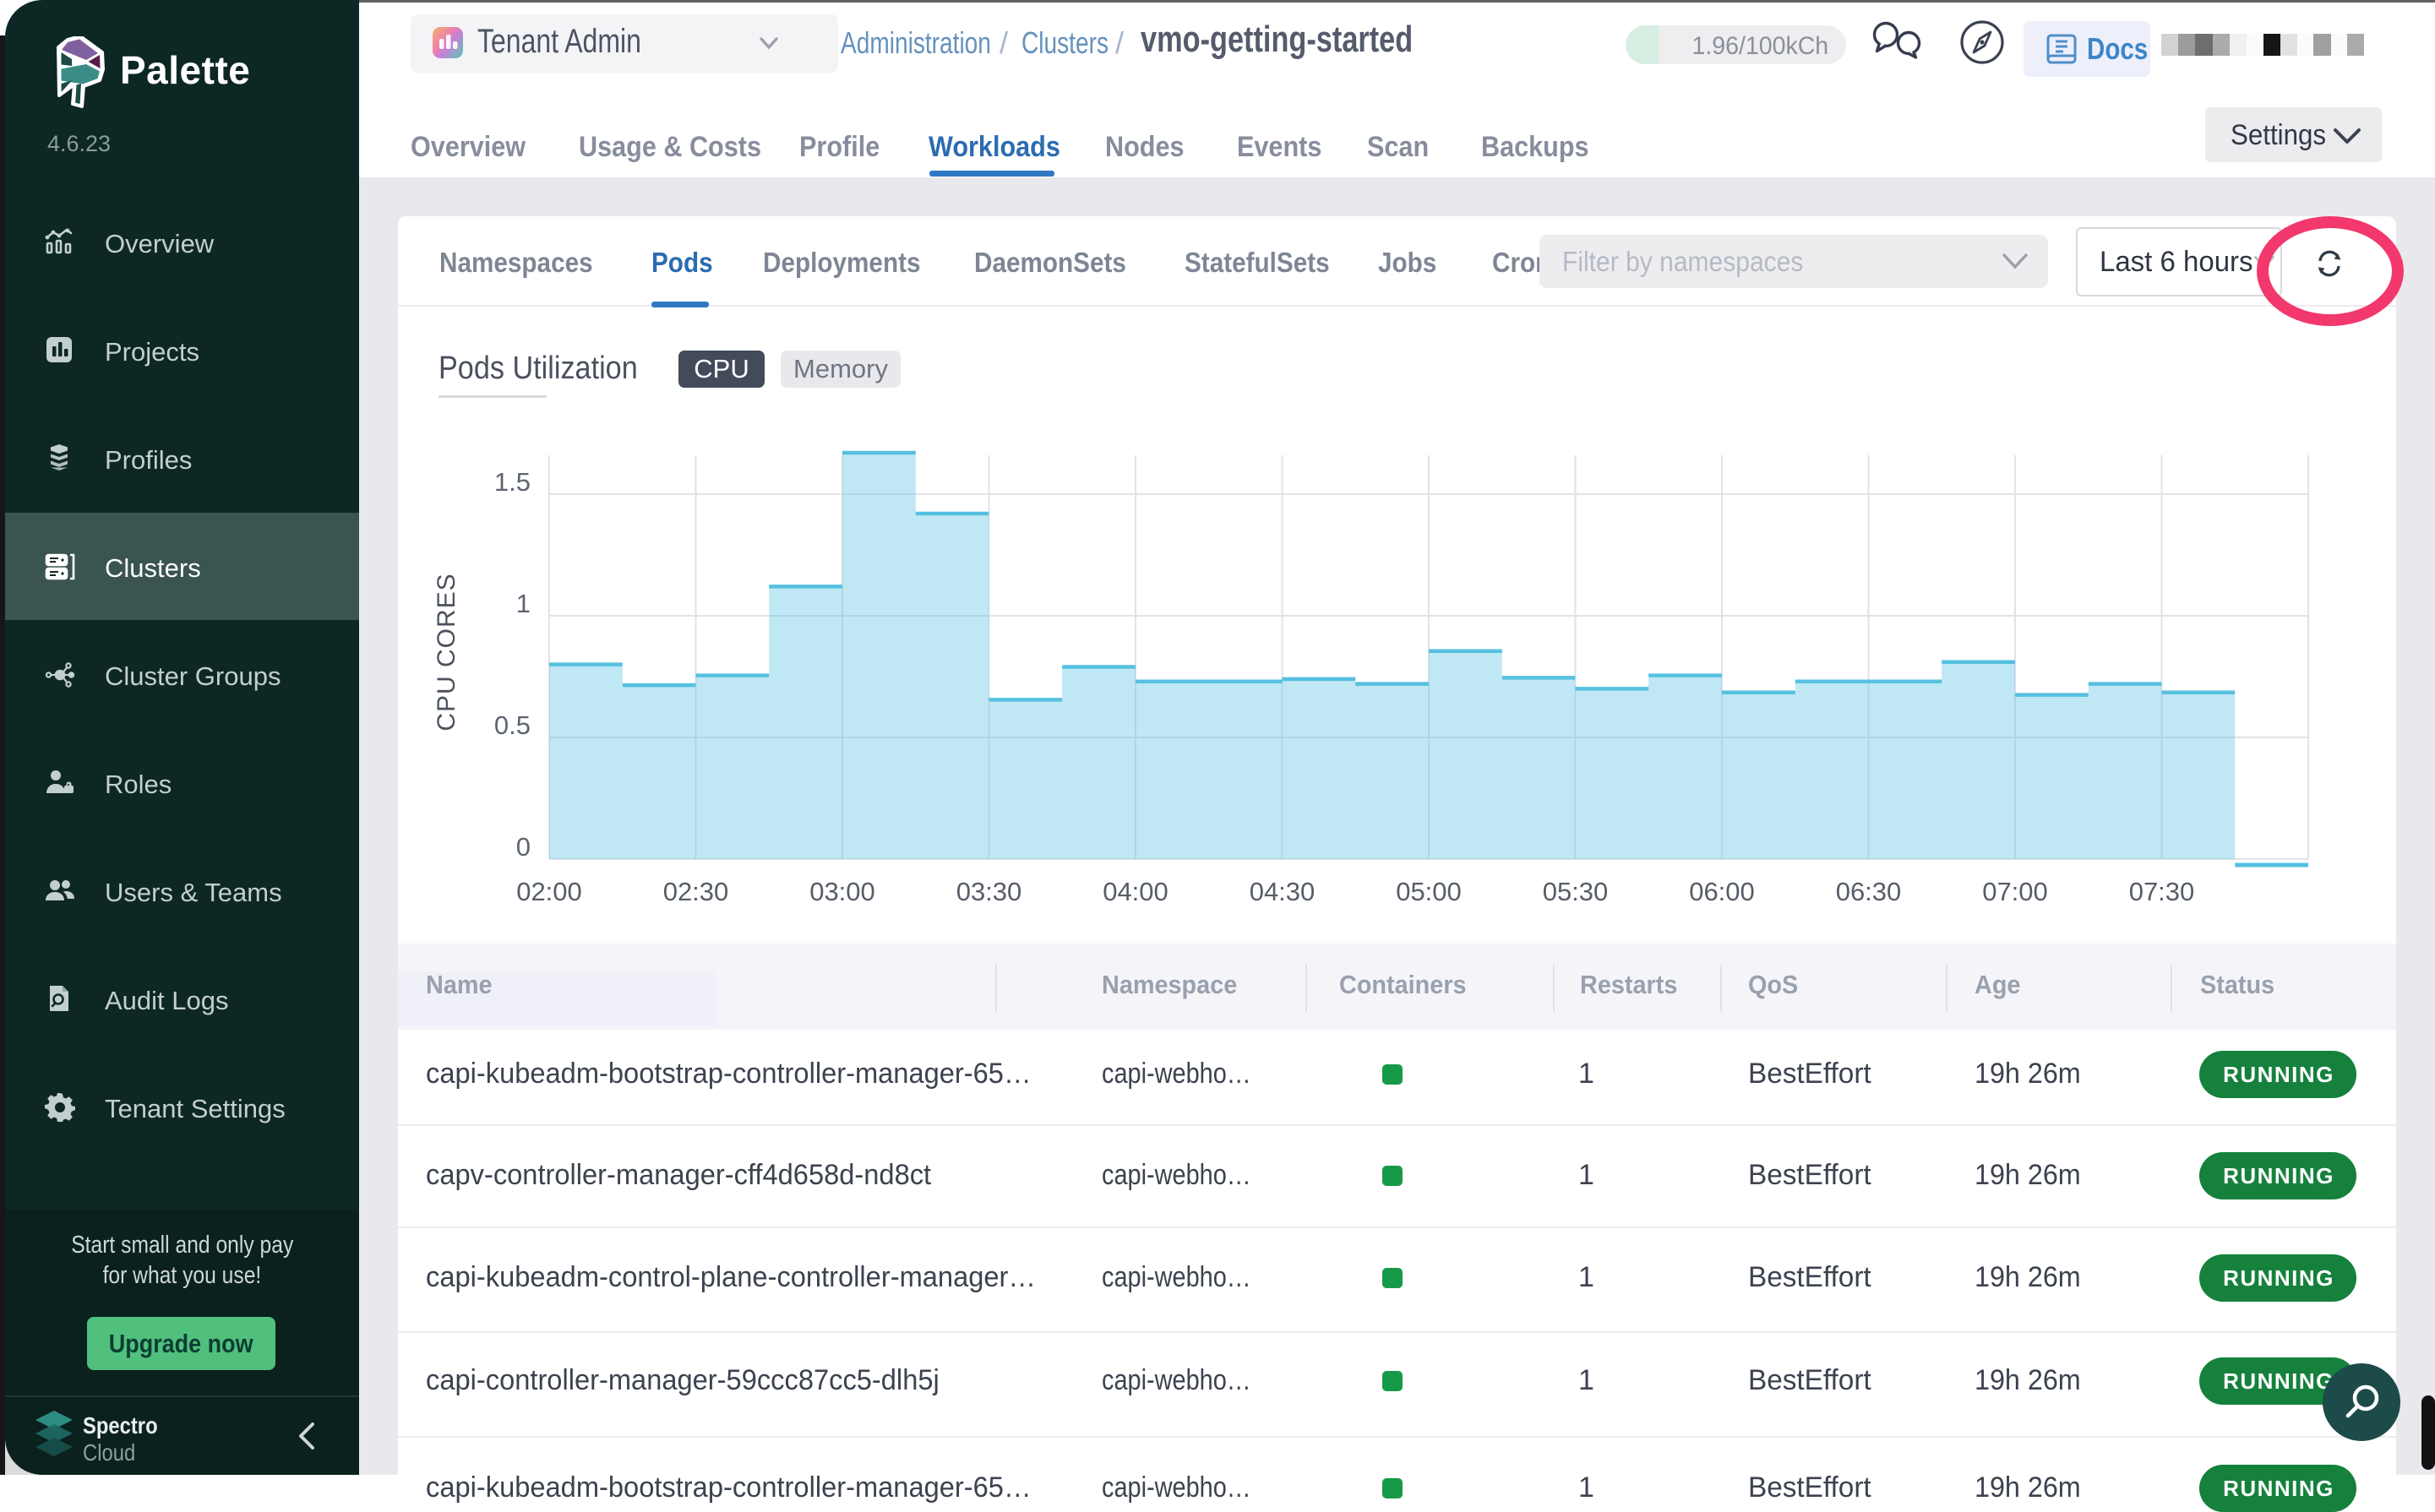  I want to click on svg-text: 02:00, so click(549, 892).